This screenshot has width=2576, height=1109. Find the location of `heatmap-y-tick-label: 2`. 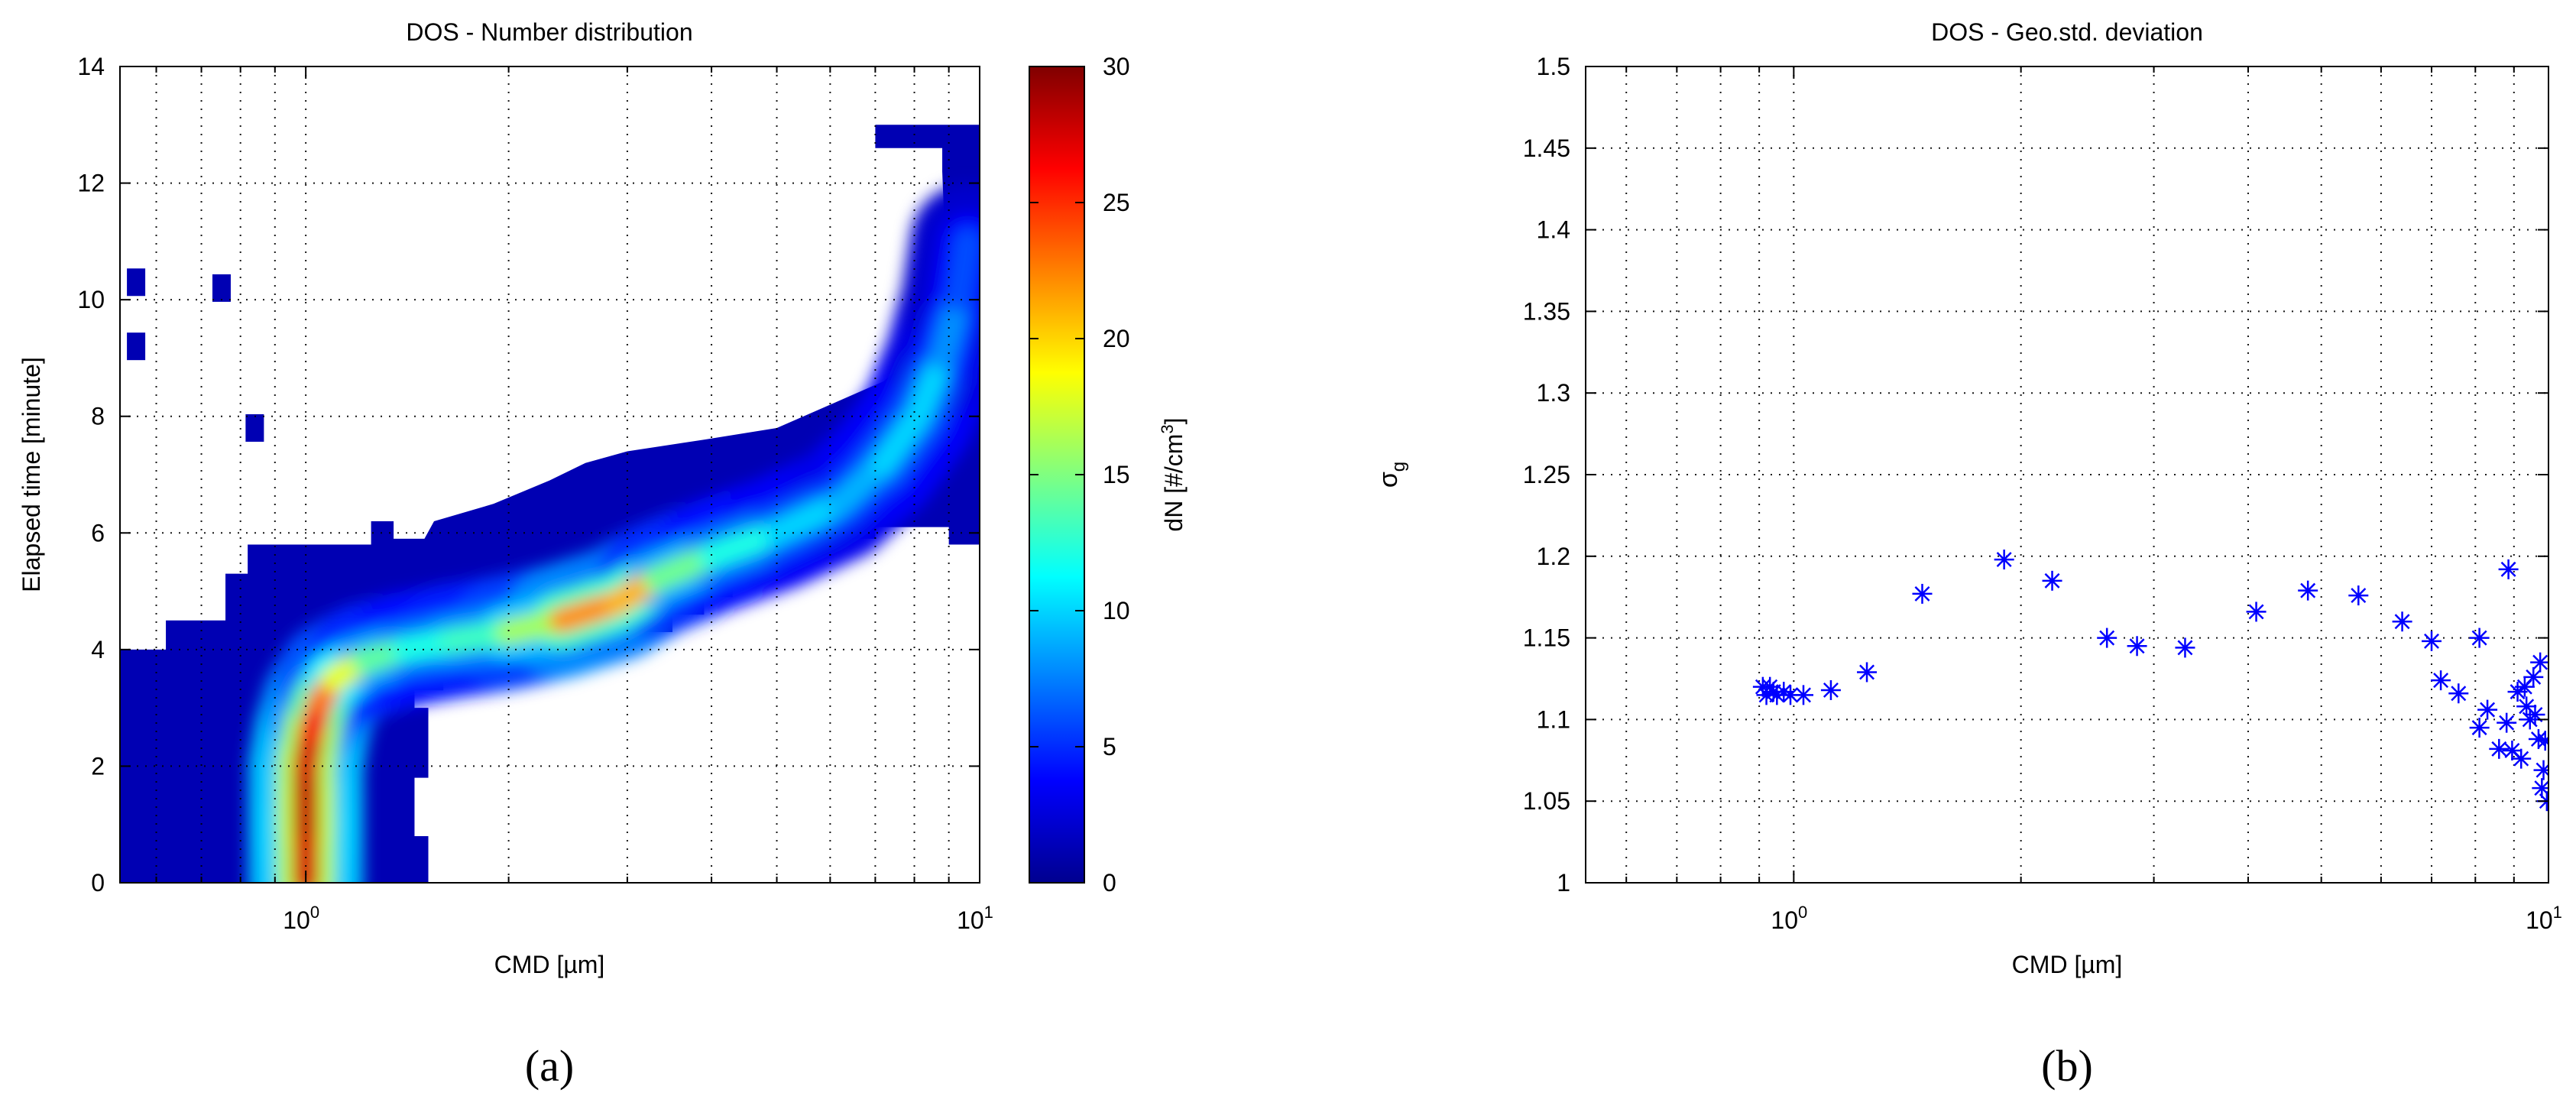

heatmap-y-tick-label: 2 is located at coordinates (98, 766).